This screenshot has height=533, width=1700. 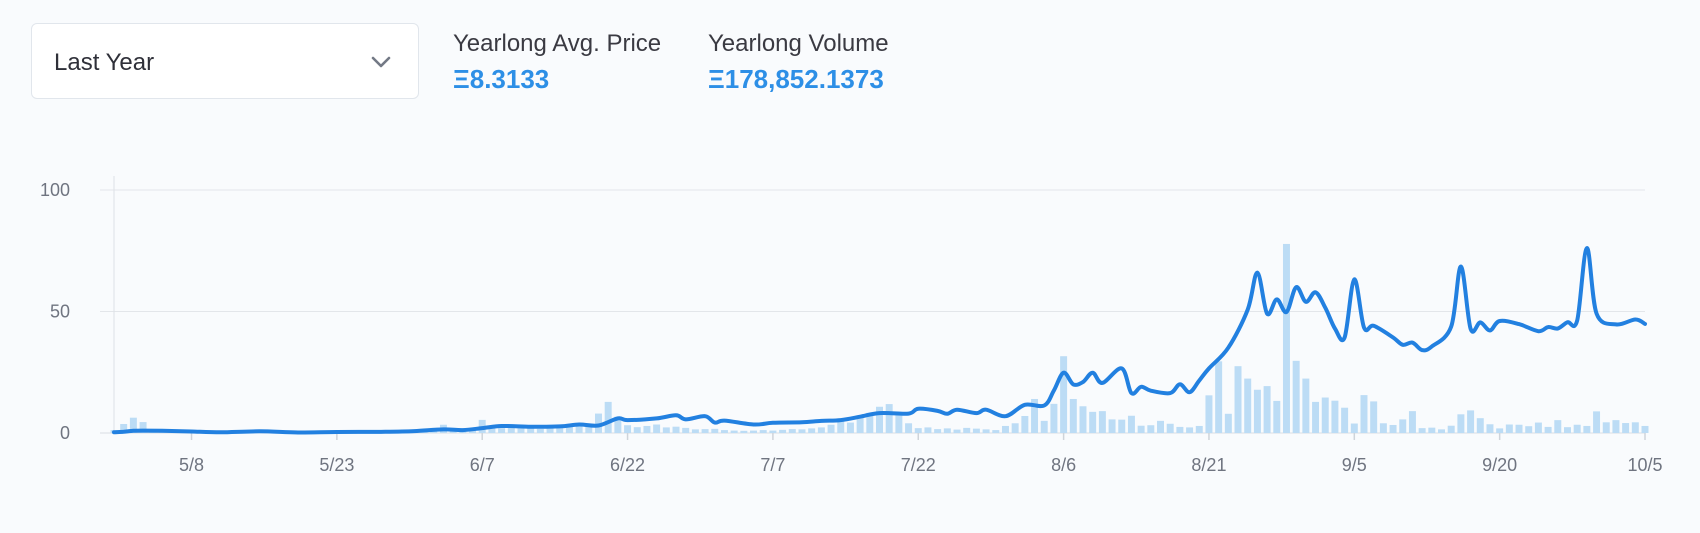 I want to click on x-tick-label: 7/7, so click(x=772, y=465).